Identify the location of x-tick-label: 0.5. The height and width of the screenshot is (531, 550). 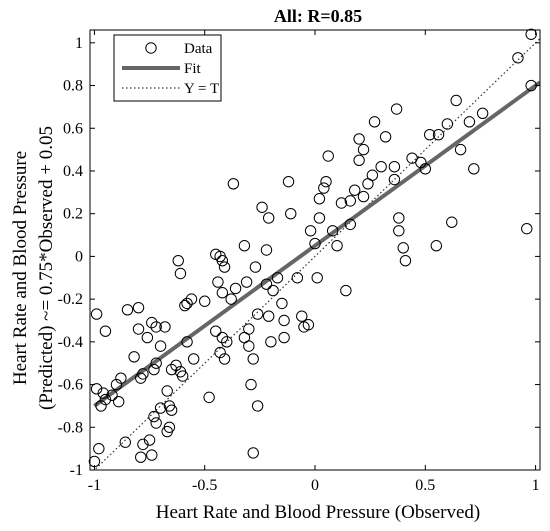
(425, 485).